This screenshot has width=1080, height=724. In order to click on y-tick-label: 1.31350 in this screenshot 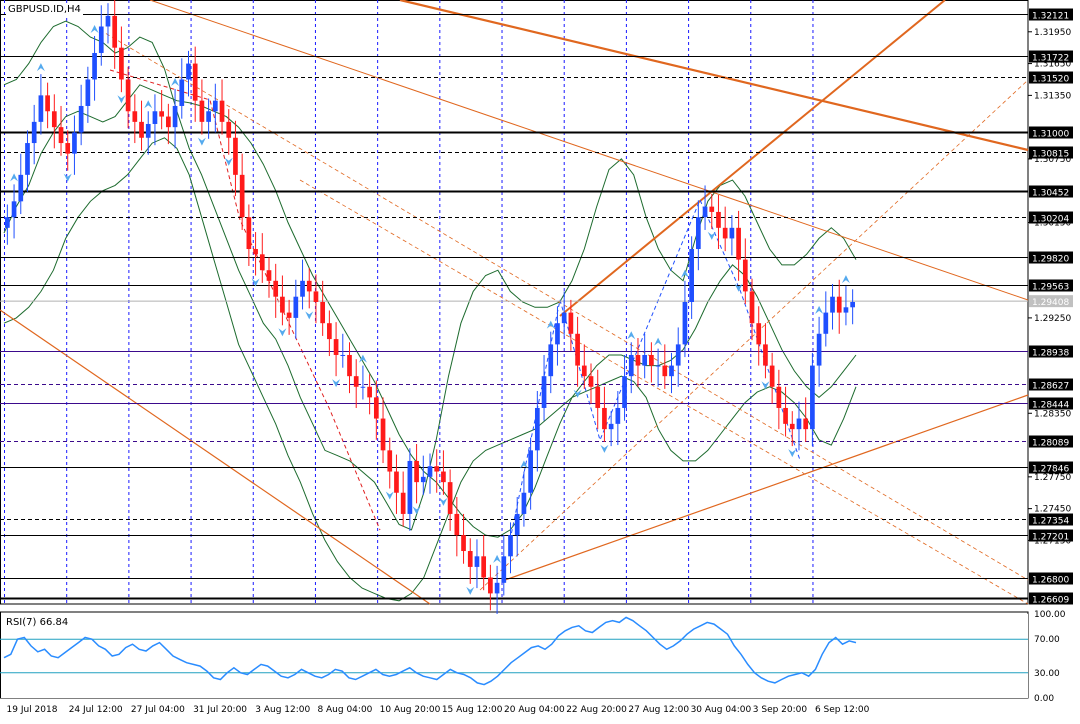, I will do `click(1052, 96)`.